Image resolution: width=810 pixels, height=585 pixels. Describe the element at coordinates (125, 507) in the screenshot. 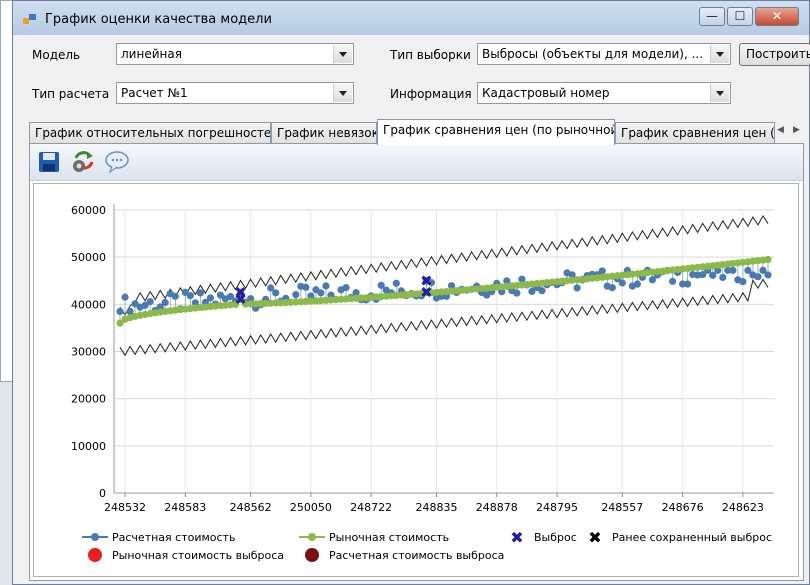

I see `x-tick-label: 248532` at that location.